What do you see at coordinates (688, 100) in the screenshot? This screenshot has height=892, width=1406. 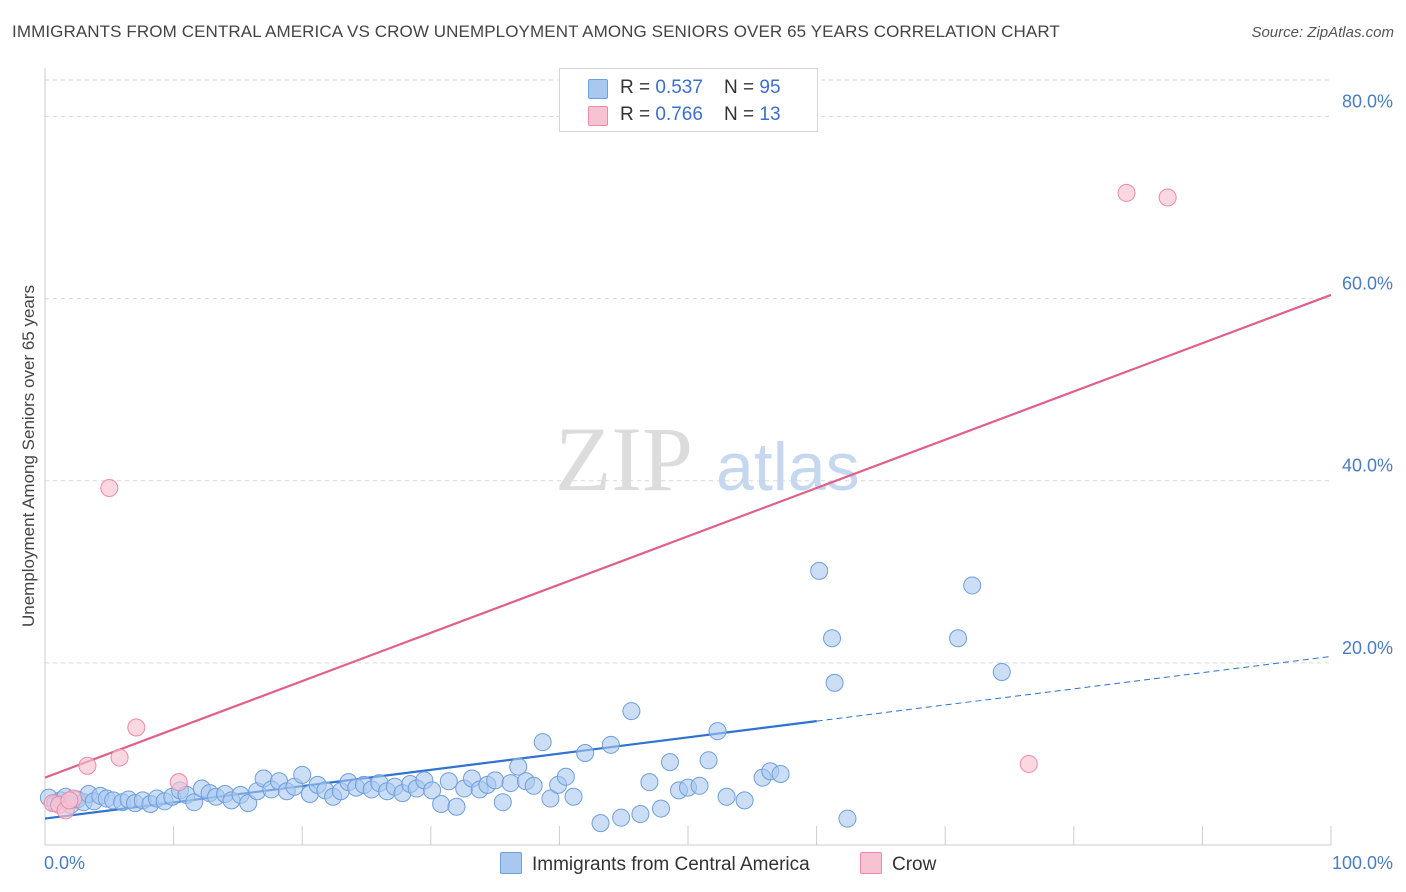 I see `correlation-legend: R = 0.537 N = 95 R = 0.766 N = 13` at bounding box center [688, 100].